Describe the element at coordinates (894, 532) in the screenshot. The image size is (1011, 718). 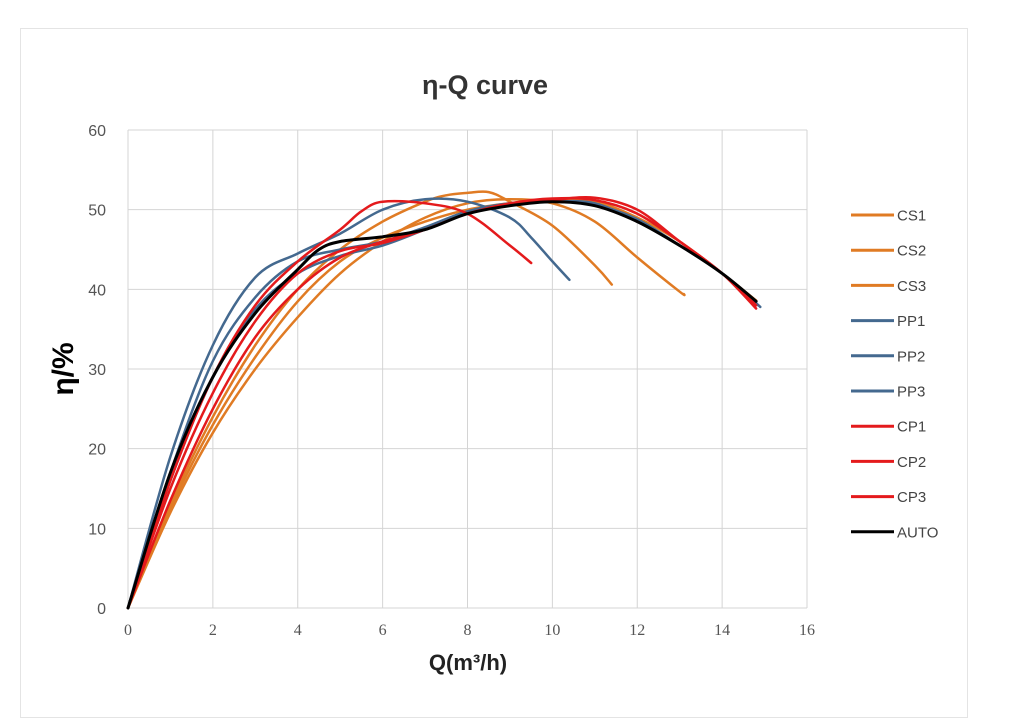
I see `legend-item-auto: AUTO` at that location.